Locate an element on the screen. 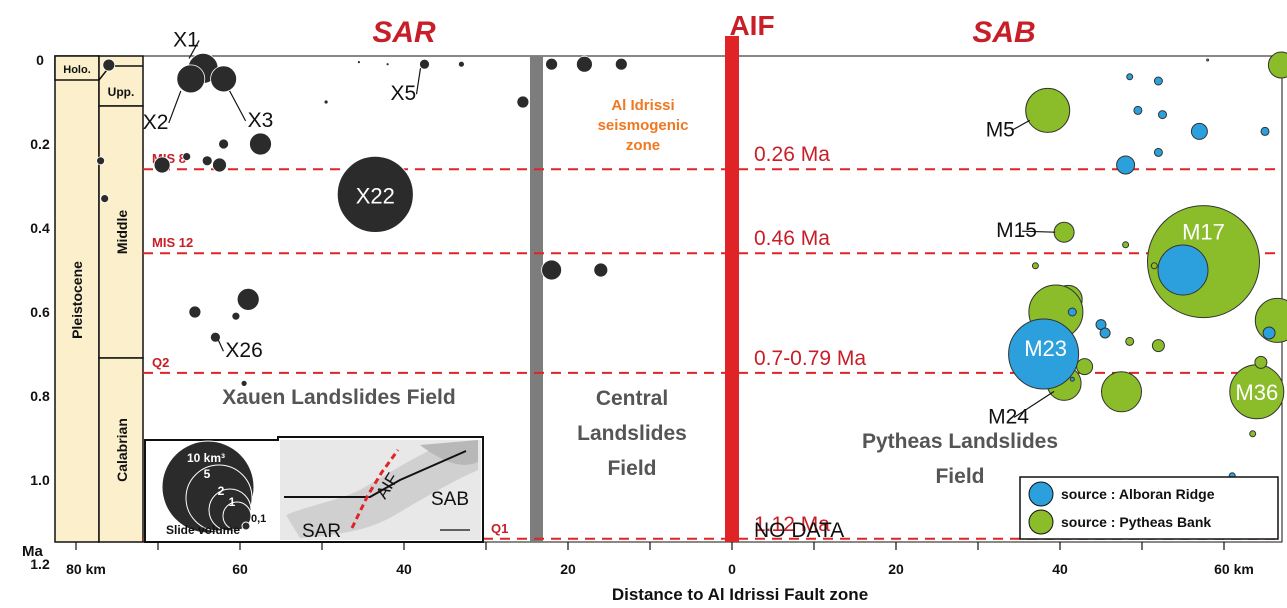 The width and height of the screenshot is (1287, 608). y-tick-label: 0.6 is located at coordinates (40, 312).